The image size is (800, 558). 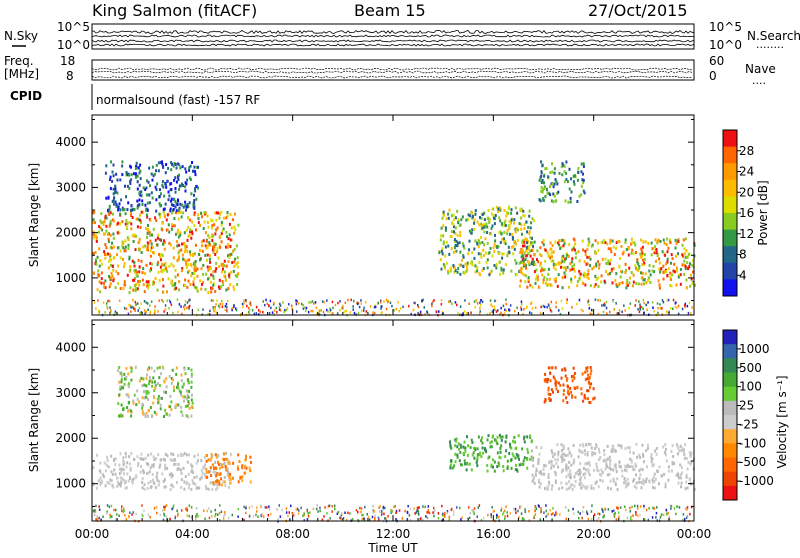 What do you see at coordinates (174, 10) in the screenshot?
I see `station-title: King Salmon (fitACF)` at bounding box center [174, 10].